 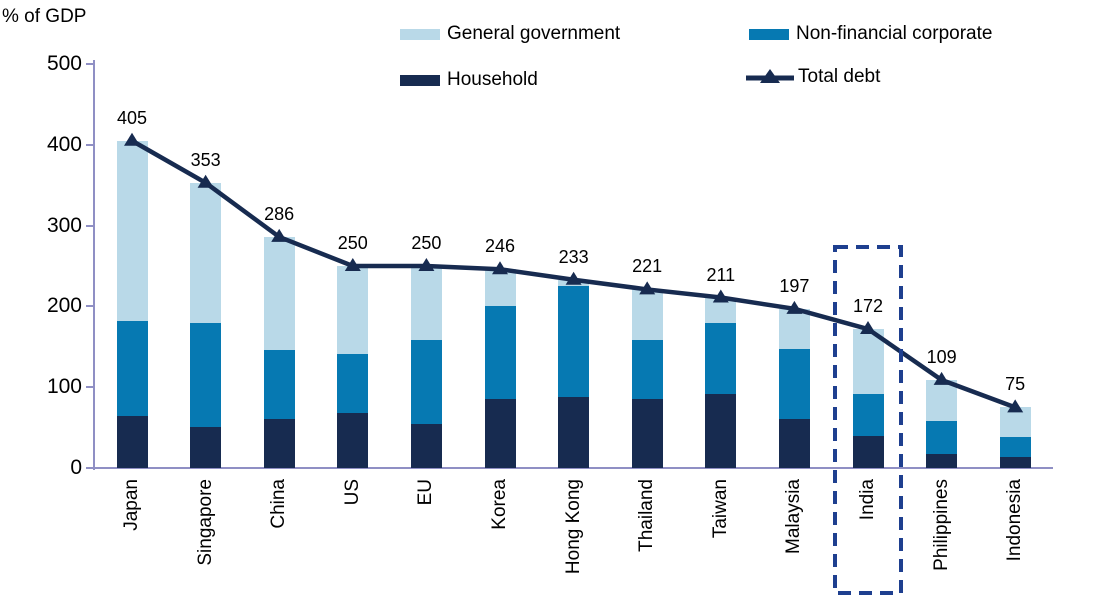 What do you see at coordinates (720, 509) in the screenshot?
I see `x-axis-category-label: Taiwan` at bounding box center [720, 509].